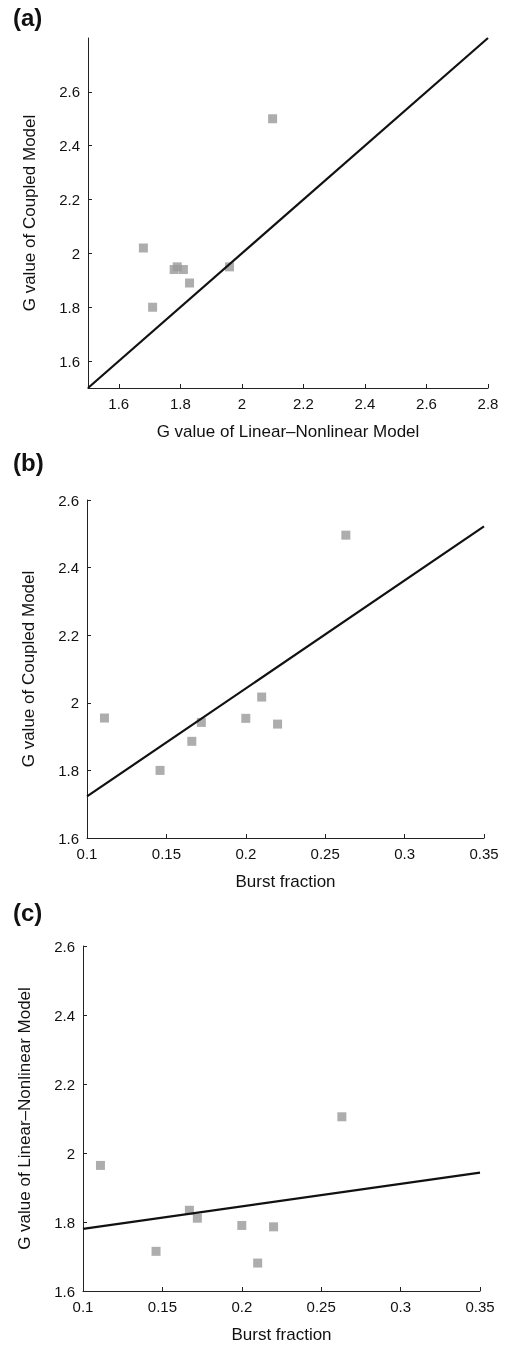 The height and width of the screenshot is (1353, 510). I want to click on chart-title: (c), so click(28, 912).